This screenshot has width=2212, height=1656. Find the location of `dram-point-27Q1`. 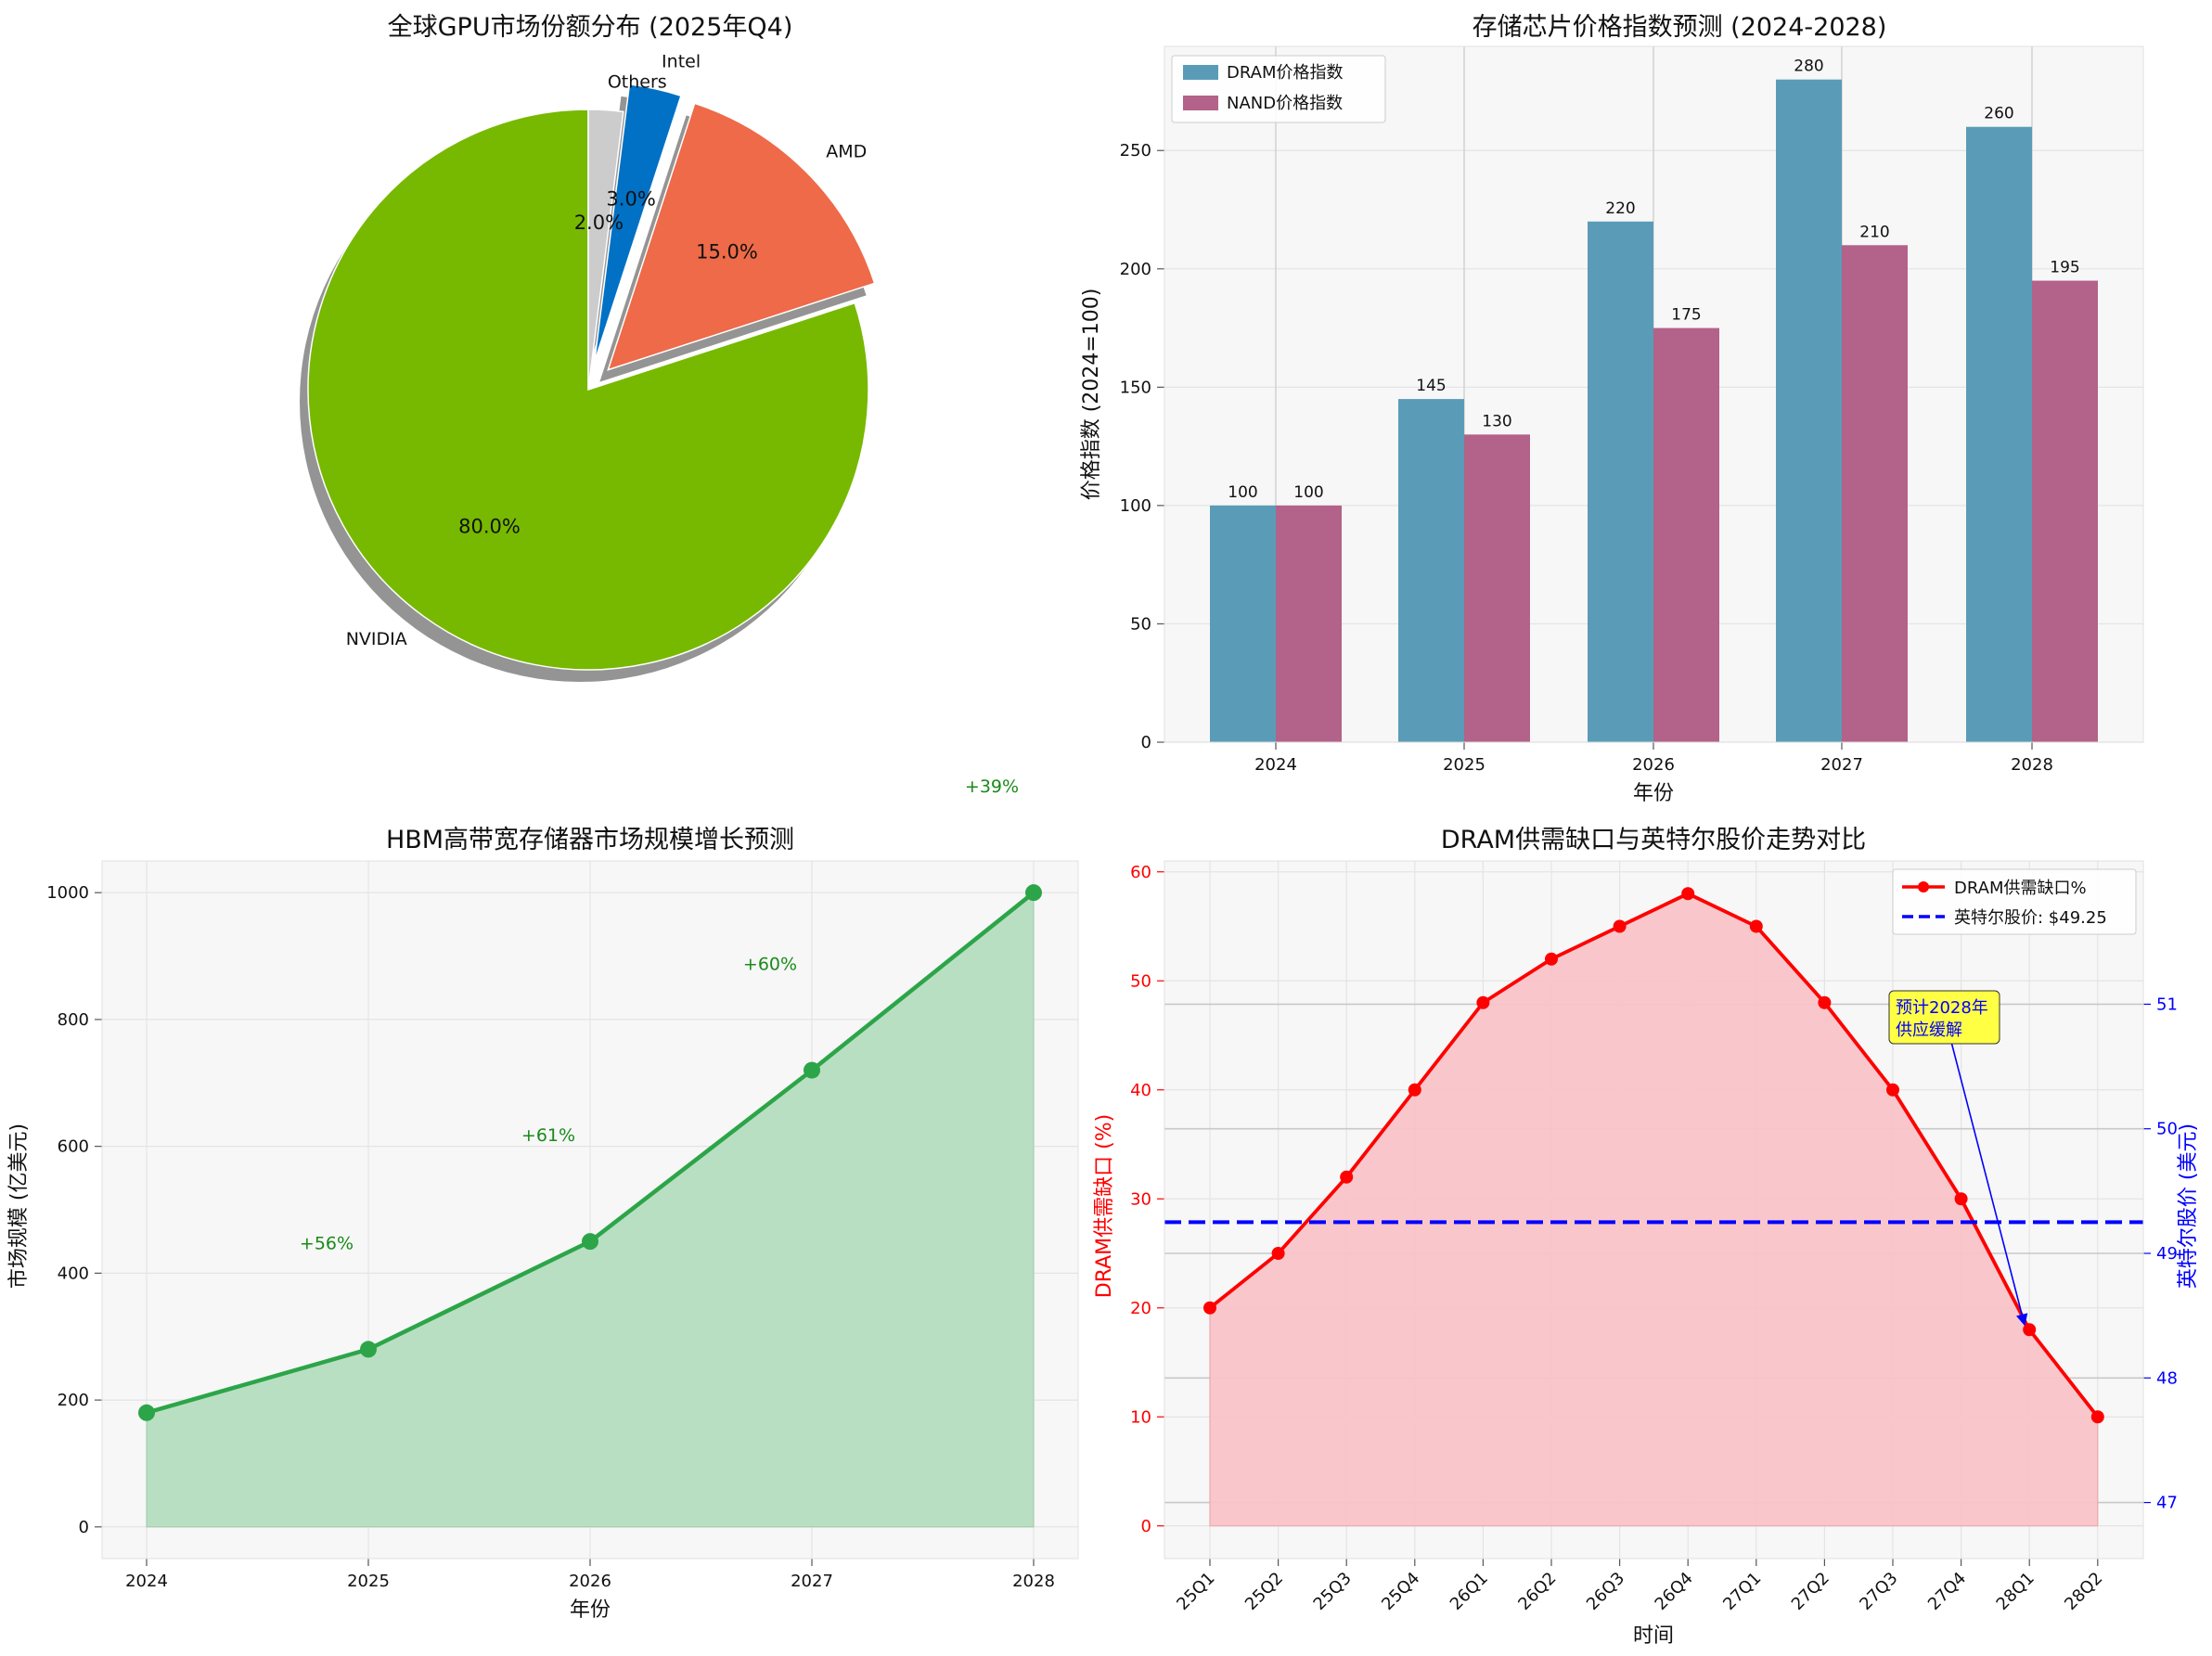

dram-point-27Q1 is located at coordinates (1756, 926).